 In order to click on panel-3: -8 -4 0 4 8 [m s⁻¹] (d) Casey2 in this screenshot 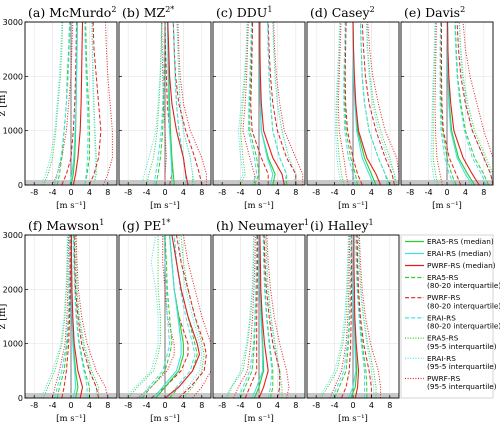, I will do `click(353, 108)`.